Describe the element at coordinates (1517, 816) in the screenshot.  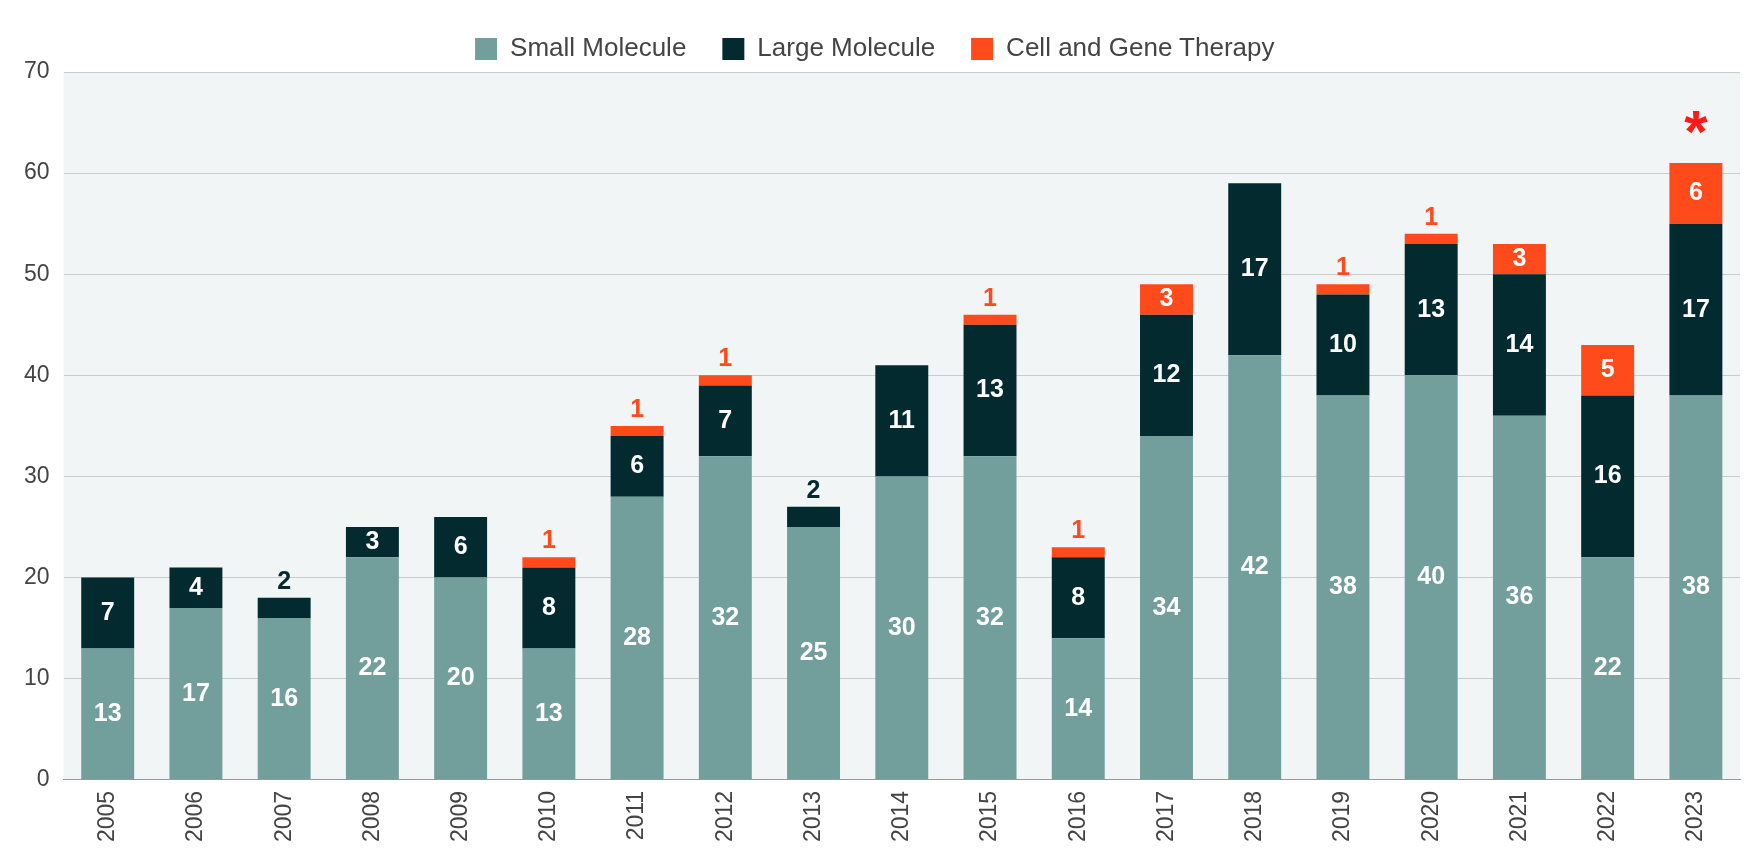
I see `x-tick-label: 2021` at that location.